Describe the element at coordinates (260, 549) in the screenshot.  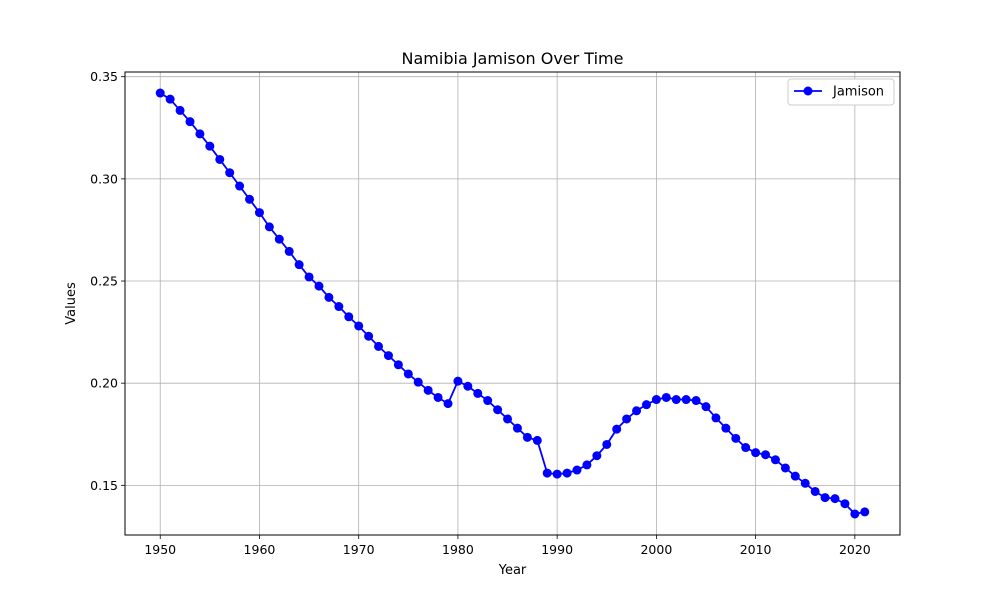
I see `x-tick-label: 1960` at that location.